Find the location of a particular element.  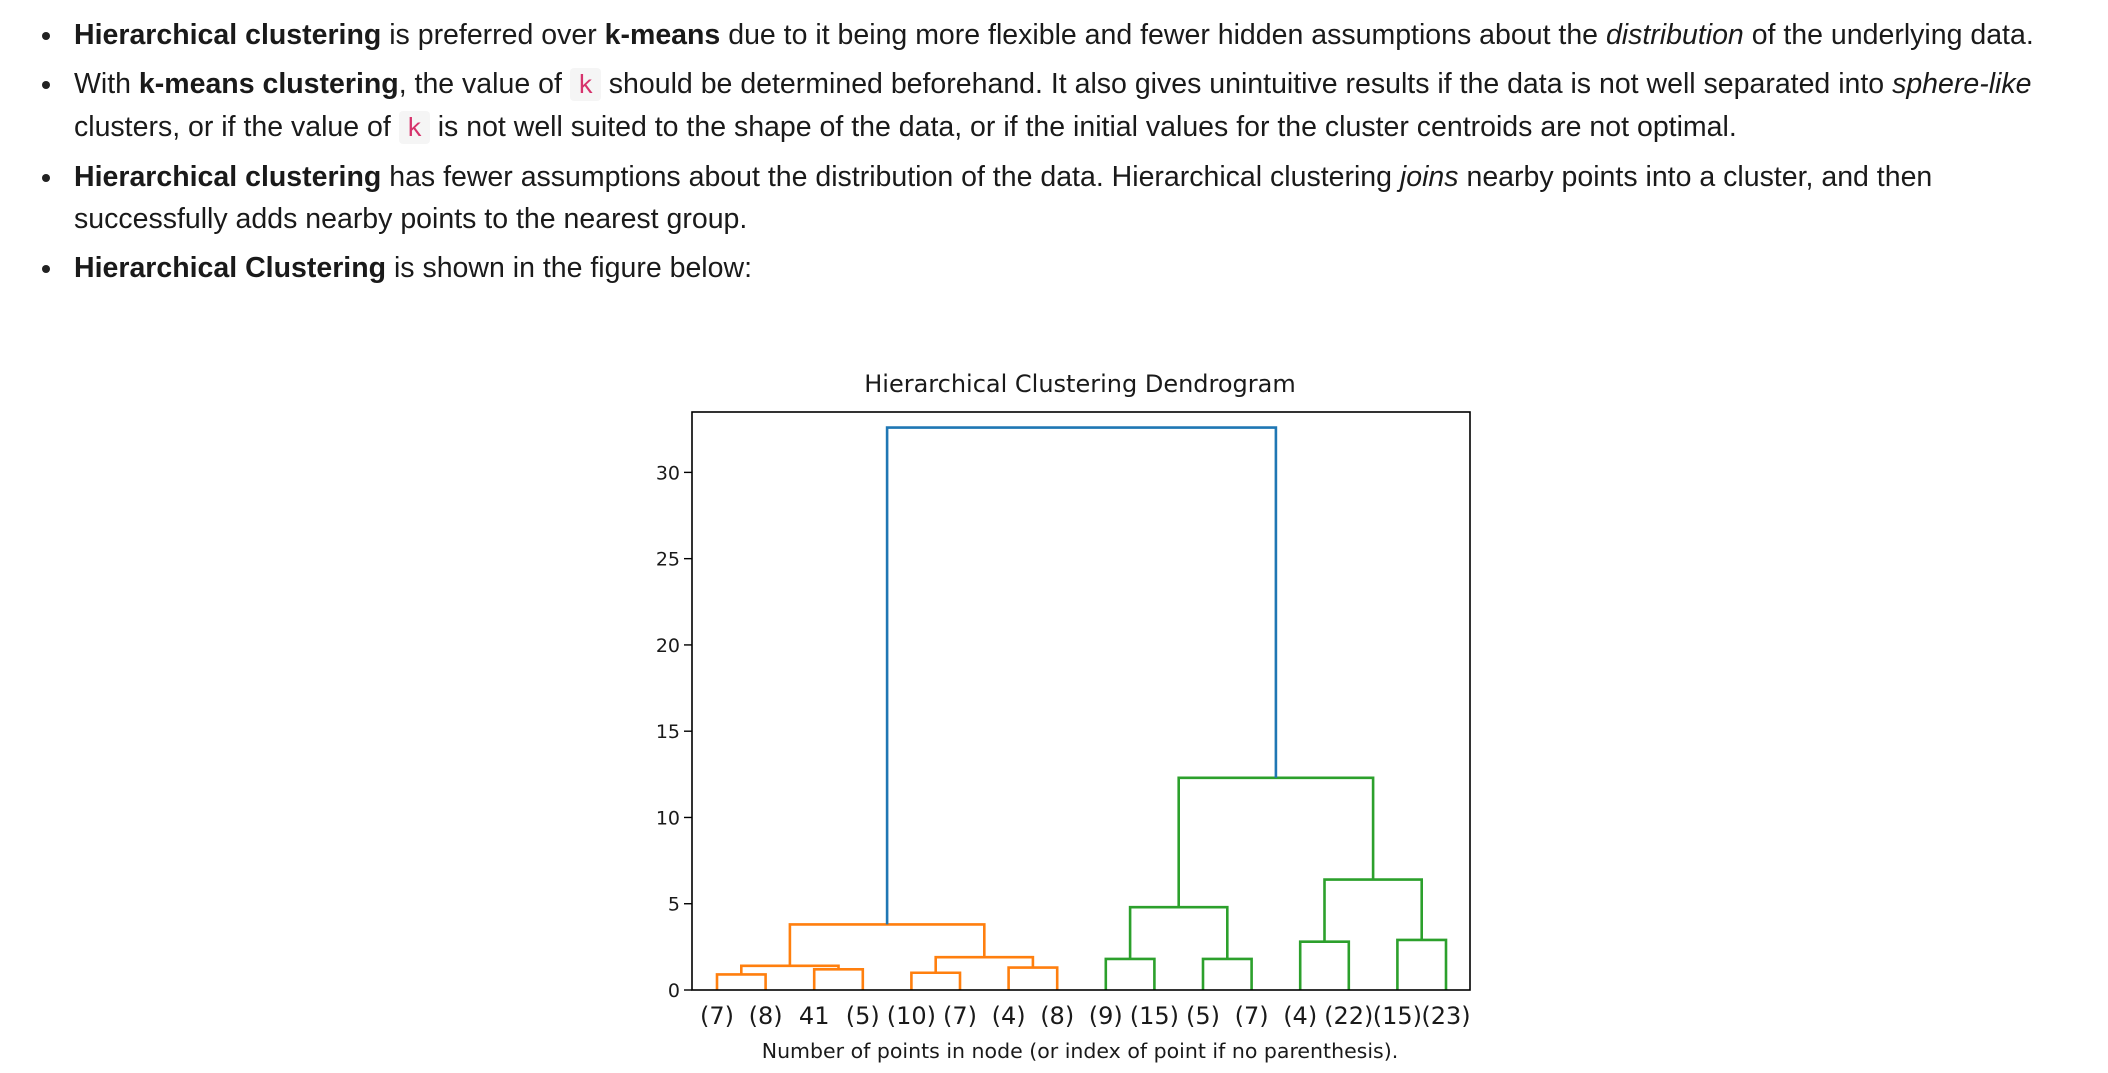

y-axis: 0 5 10 15 20 25 30 is located at coordinates (674, 732).